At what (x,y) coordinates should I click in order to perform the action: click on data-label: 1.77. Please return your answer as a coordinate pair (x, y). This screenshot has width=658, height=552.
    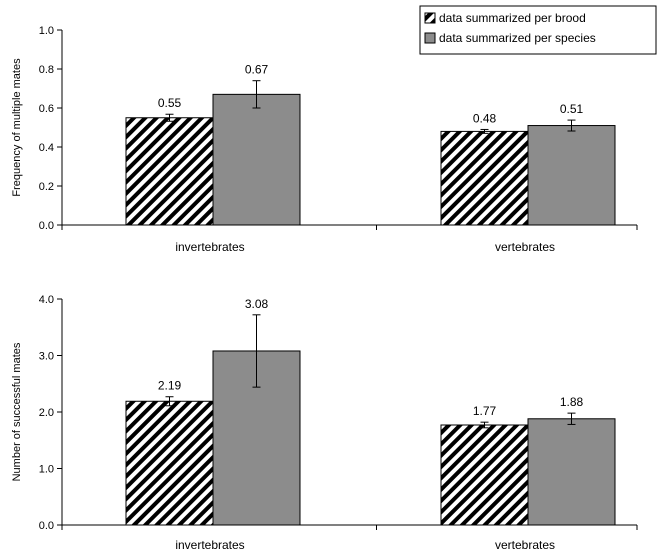
    Looking at the image, I should click on (485, 411).